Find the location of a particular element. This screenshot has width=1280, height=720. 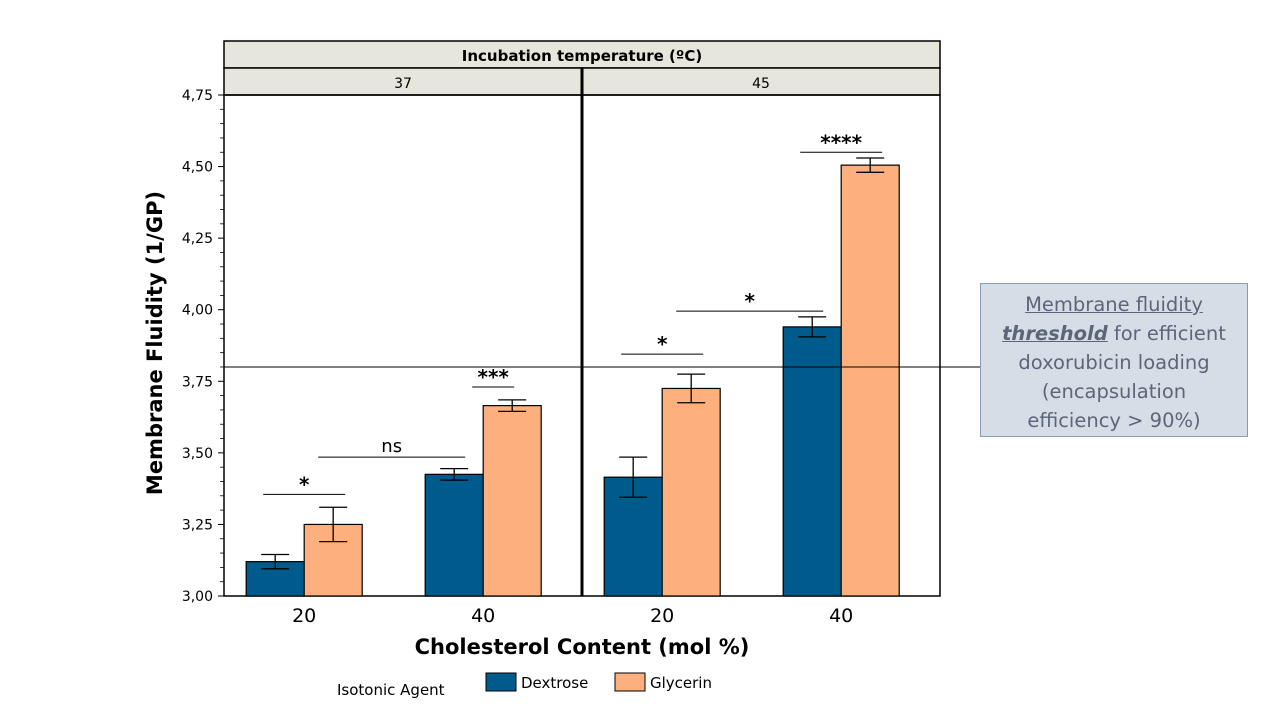

y-axis: 3,00 3,25 3,50 3,75 4,00 4,25 4,50 4,75 is located at coordinates (203, 346).